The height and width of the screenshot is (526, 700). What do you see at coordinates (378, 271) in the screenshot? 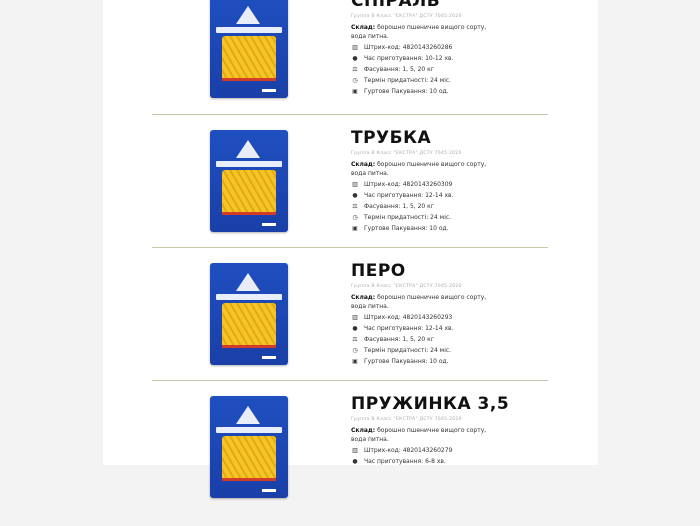
I see `product-title: ПЕРО` at bounding box center [378, 271].